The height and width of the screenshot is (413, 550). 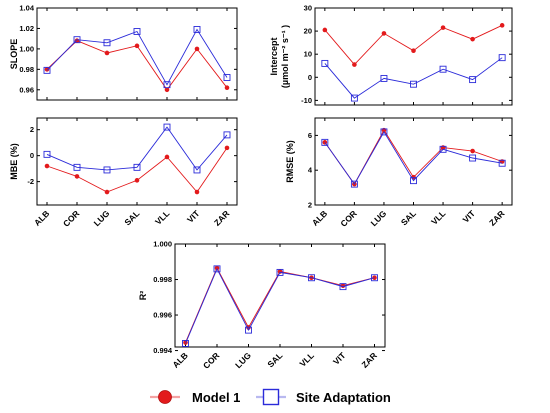 What do you see at coordinates (243, 360) in the screenshot?
I see `r2-category-label: LUG` at bounding box center [243, 360].